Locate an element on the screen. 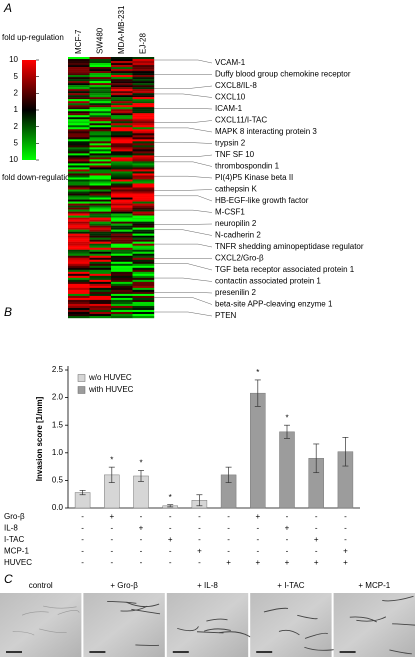  bar is located at coordinates (258, 450).